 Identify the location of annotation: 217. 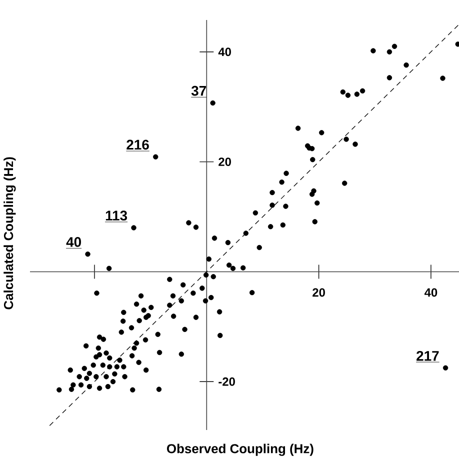
(427, 355).